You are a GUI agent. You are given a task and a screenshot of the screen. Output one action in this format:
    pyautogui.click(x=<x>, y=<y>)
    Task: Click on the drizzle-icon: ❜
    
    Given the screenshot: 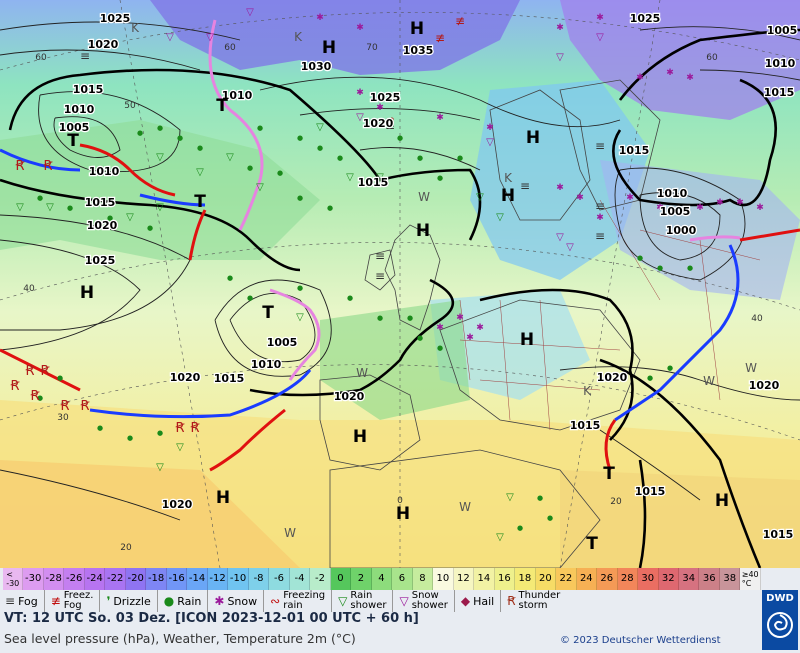 What is the action you would take?
    pyautogui.click(x=108, y=601)
    